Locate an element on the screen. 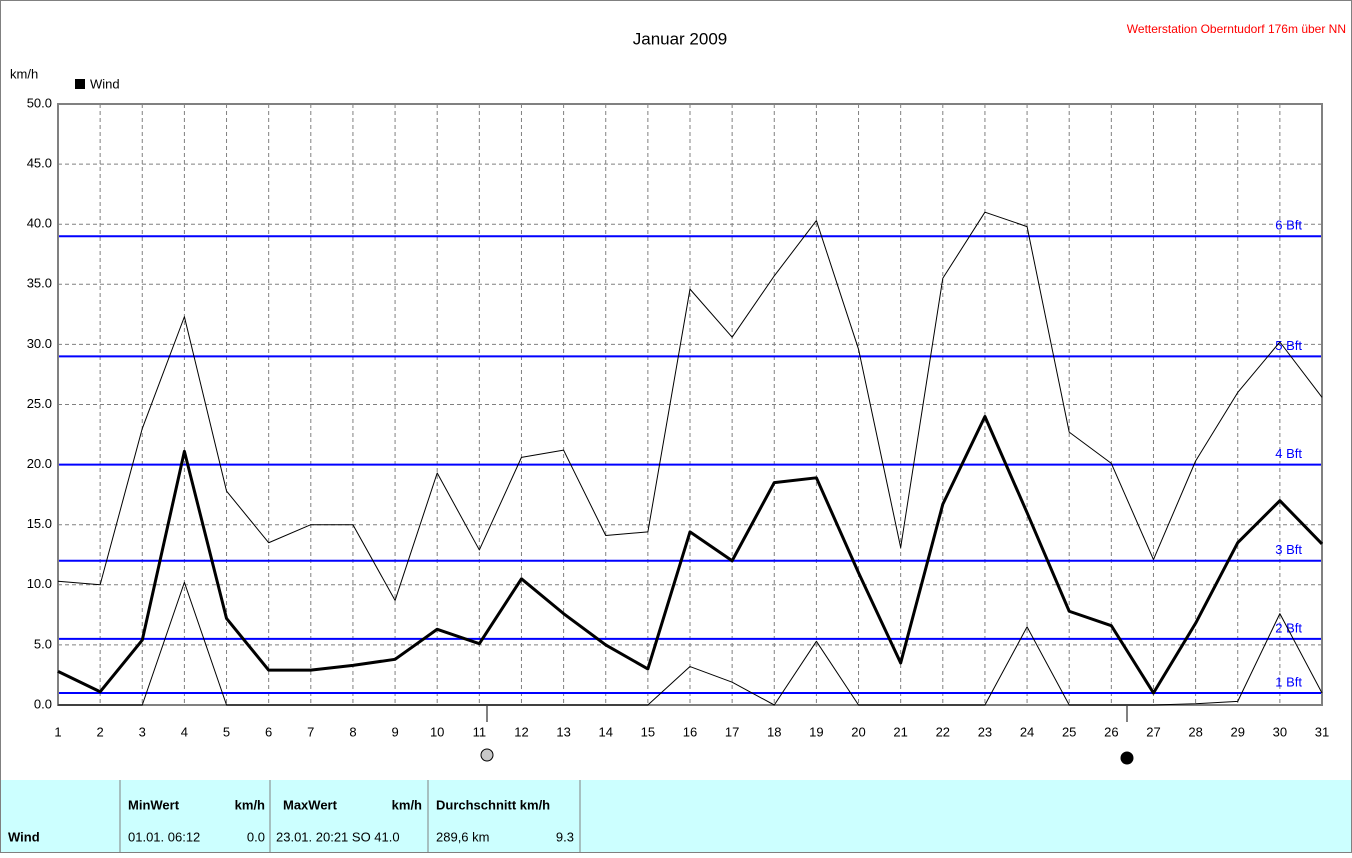 The width and height of the screenshot is (1352, 858). table-header: MinWert is located at coordinates (154, 804).